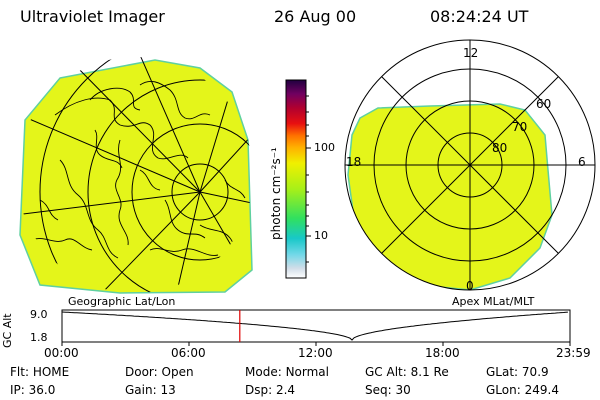 This screenshot has height=400, width=600. I want to click on right-panel-caption: Apex MLat/MLT, so click(493, 301).